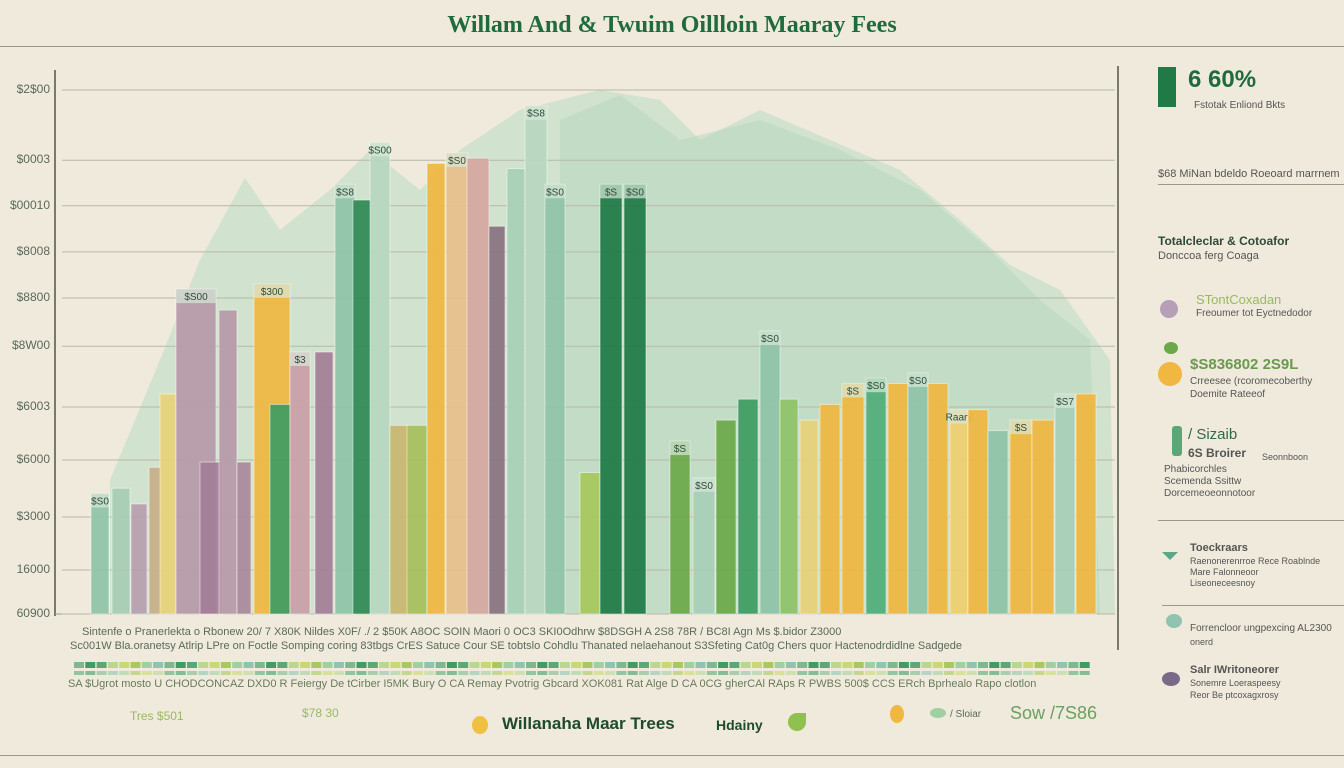 The height and width of the screenshot is (768, 1344). Describe the element at coordinates (966, 714) in the screenshot. I see `footer-right-1: / Sloiar` at that location.